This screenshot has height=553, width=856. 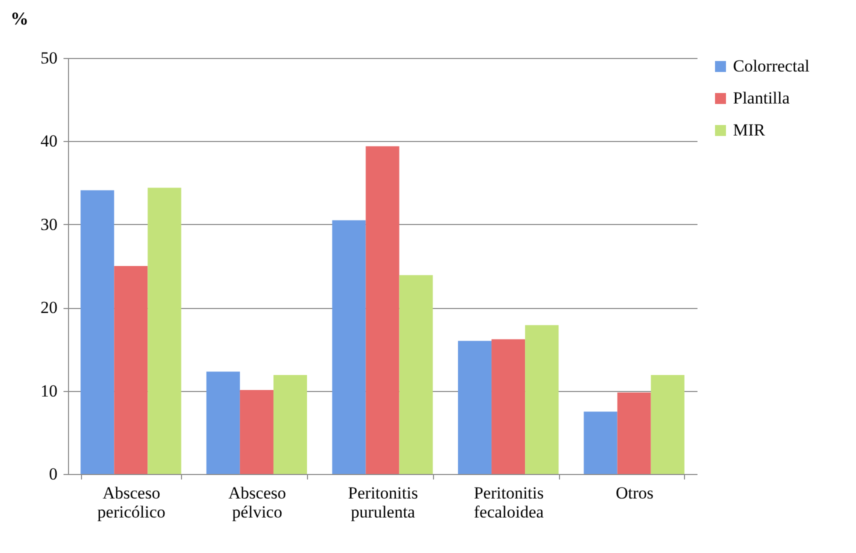 I want to click on y-tick-label: 50, so click(x=49, y=58).